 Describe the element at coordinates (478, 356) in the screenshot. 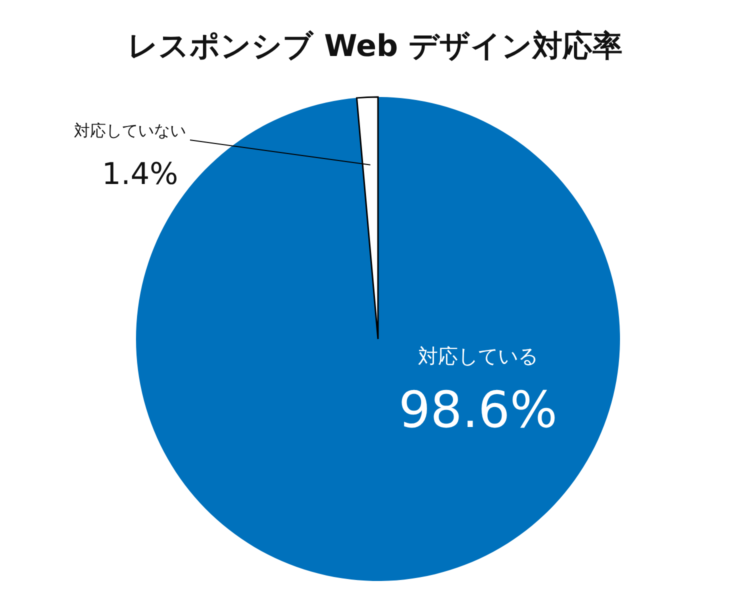

I see `slice-label: 対応している` at that location.